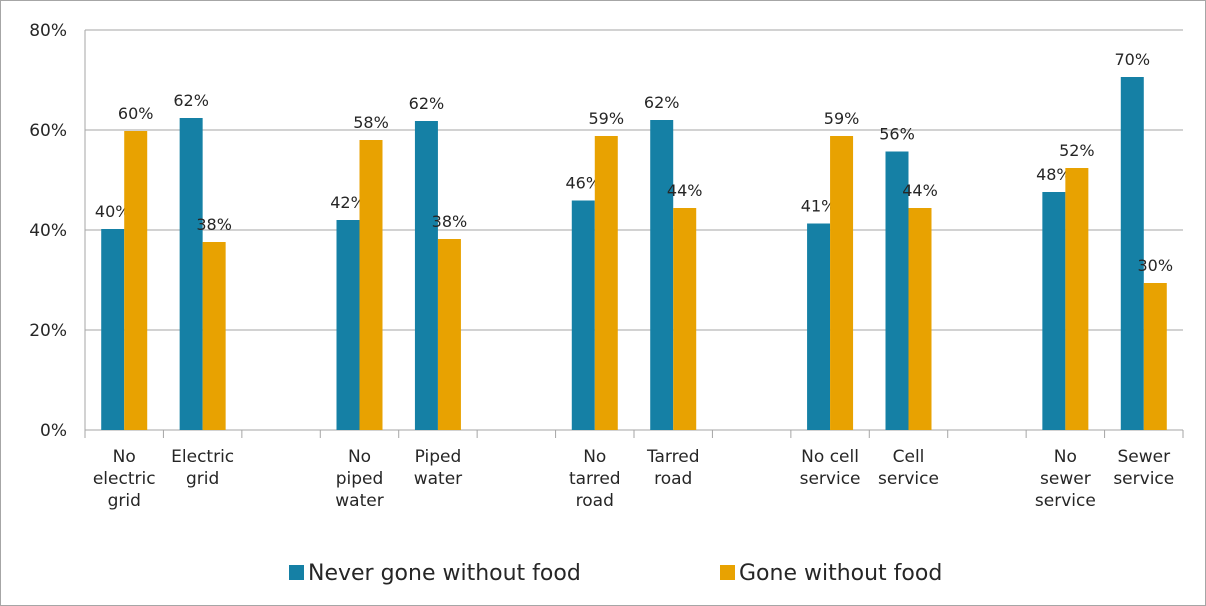 This screenshot has height=606, width=1206. What do you see at coordinates (371, 122) in the screenshot?
I see `data-label: 58%` at bounding box center [371, 122].